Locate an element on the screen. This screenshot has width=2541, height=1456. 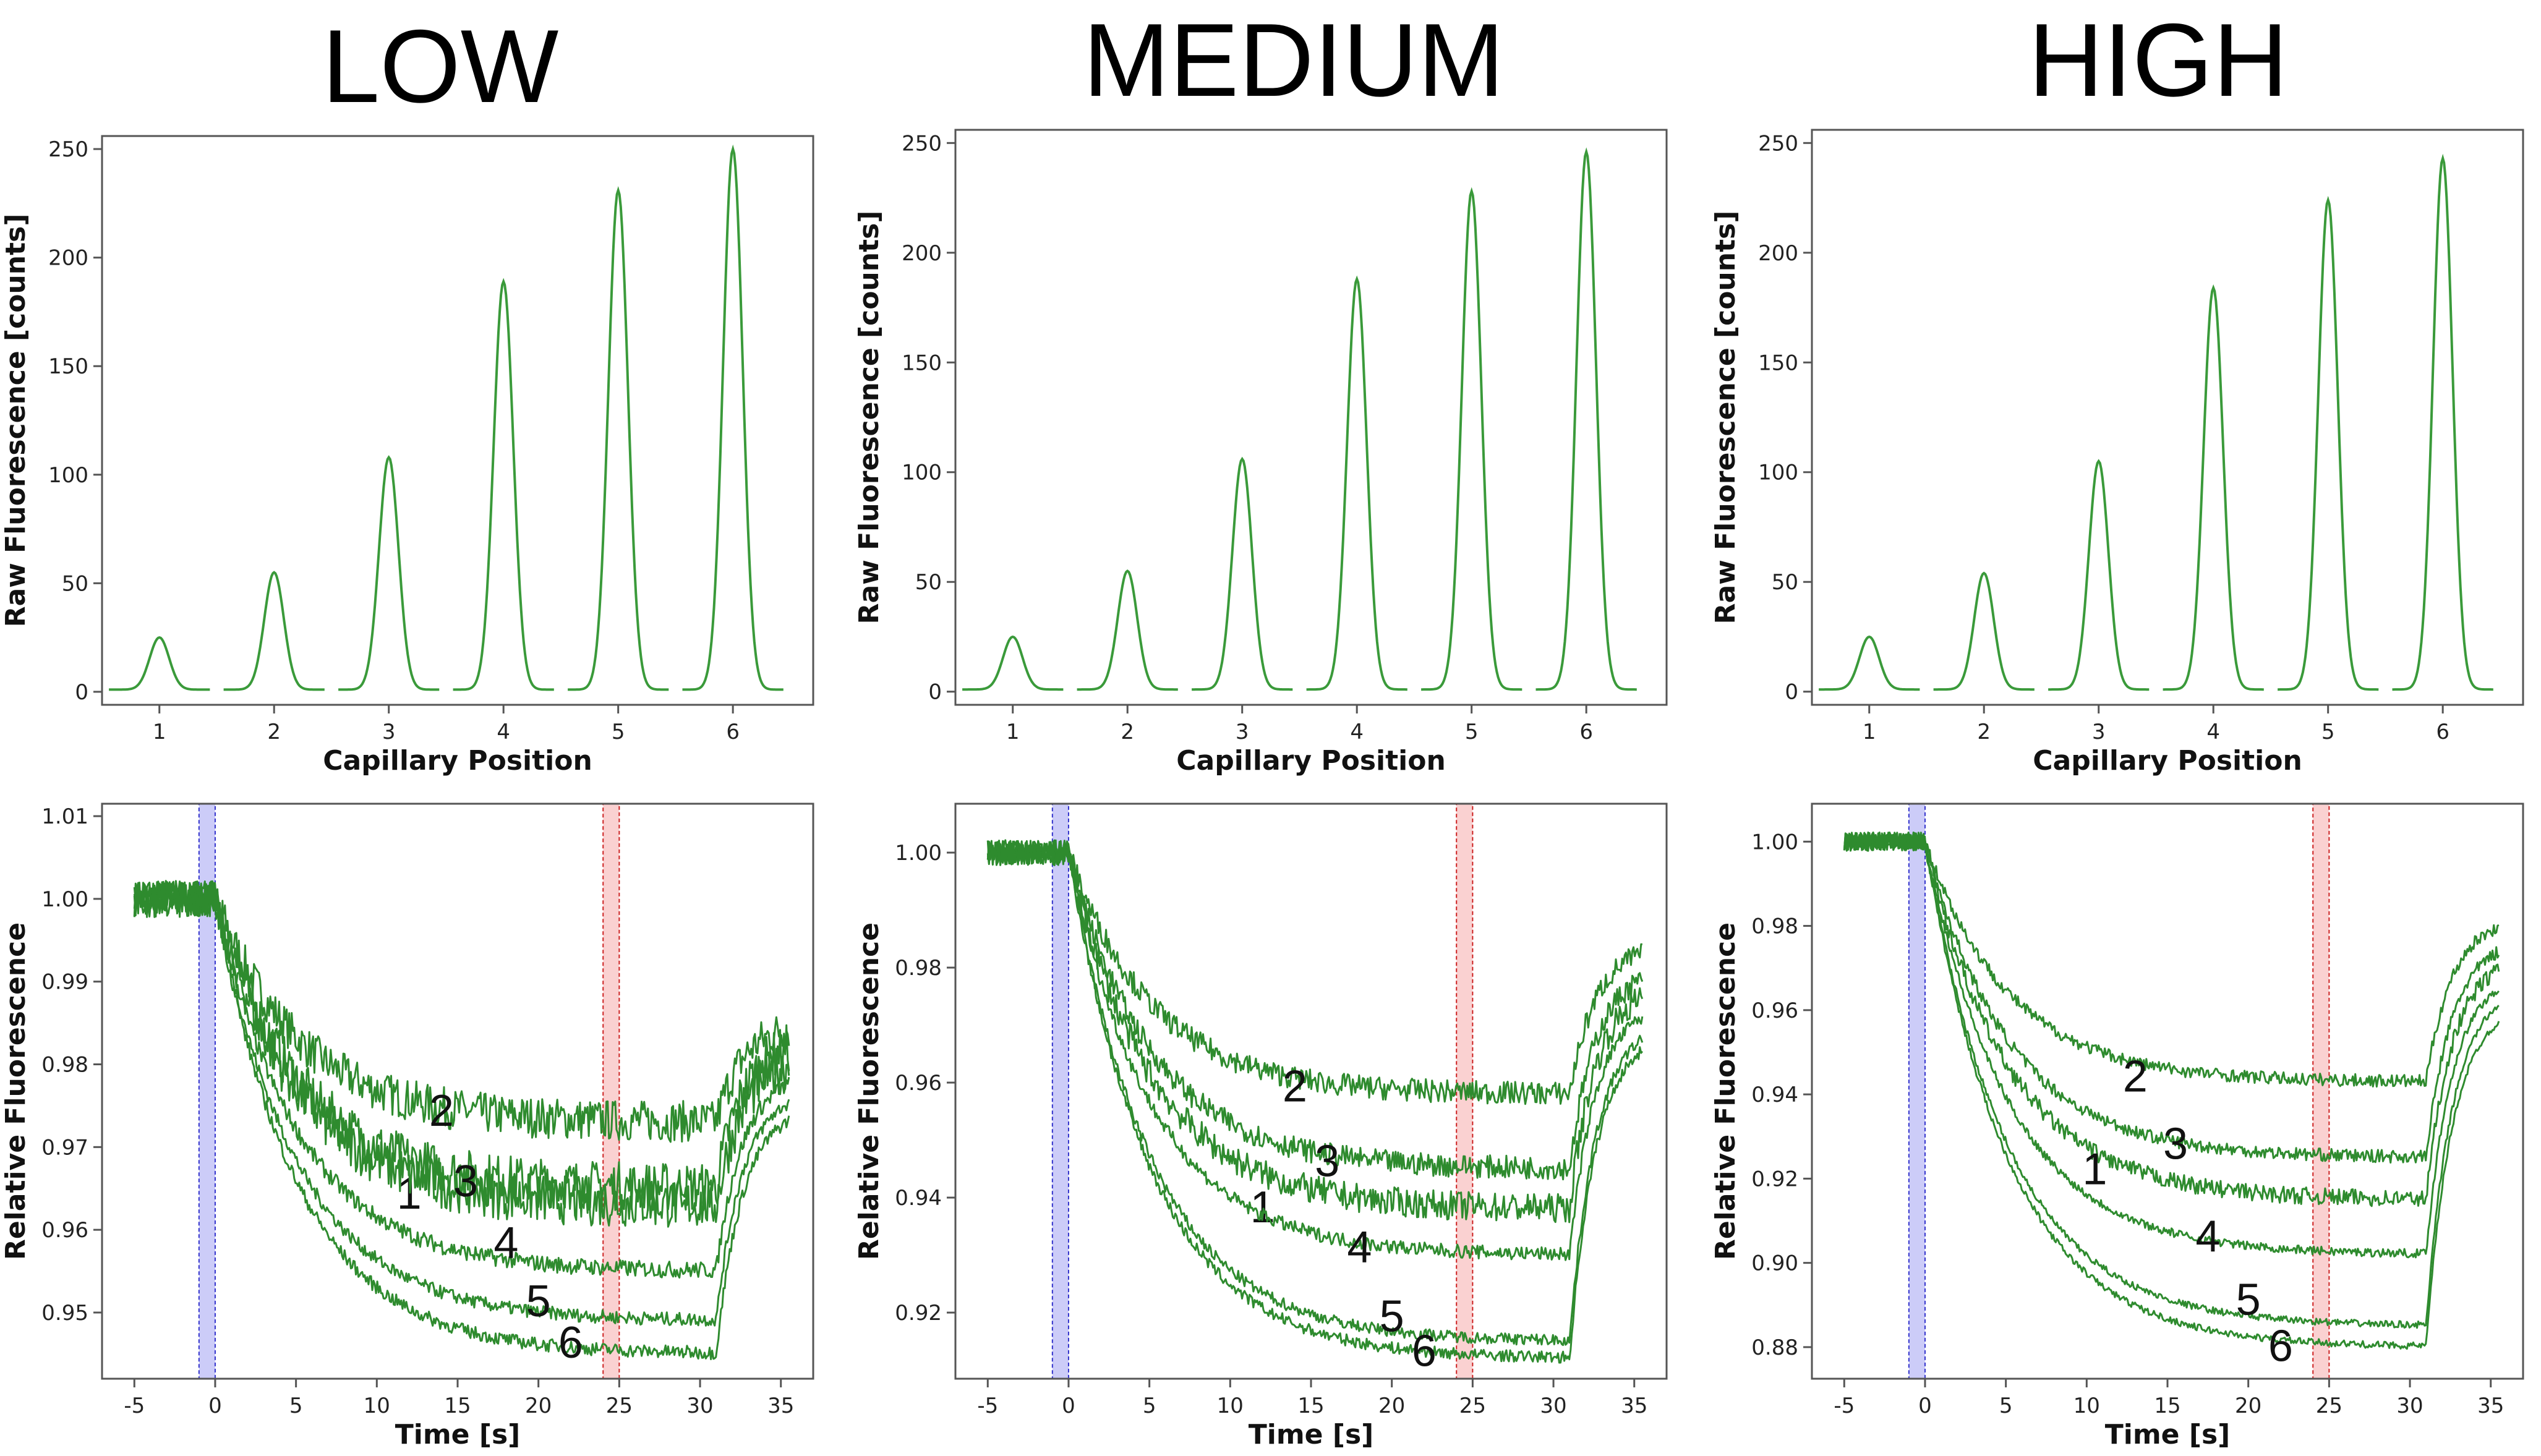
y-tick-label: 0.95 is located at coordinates (65, 1313).